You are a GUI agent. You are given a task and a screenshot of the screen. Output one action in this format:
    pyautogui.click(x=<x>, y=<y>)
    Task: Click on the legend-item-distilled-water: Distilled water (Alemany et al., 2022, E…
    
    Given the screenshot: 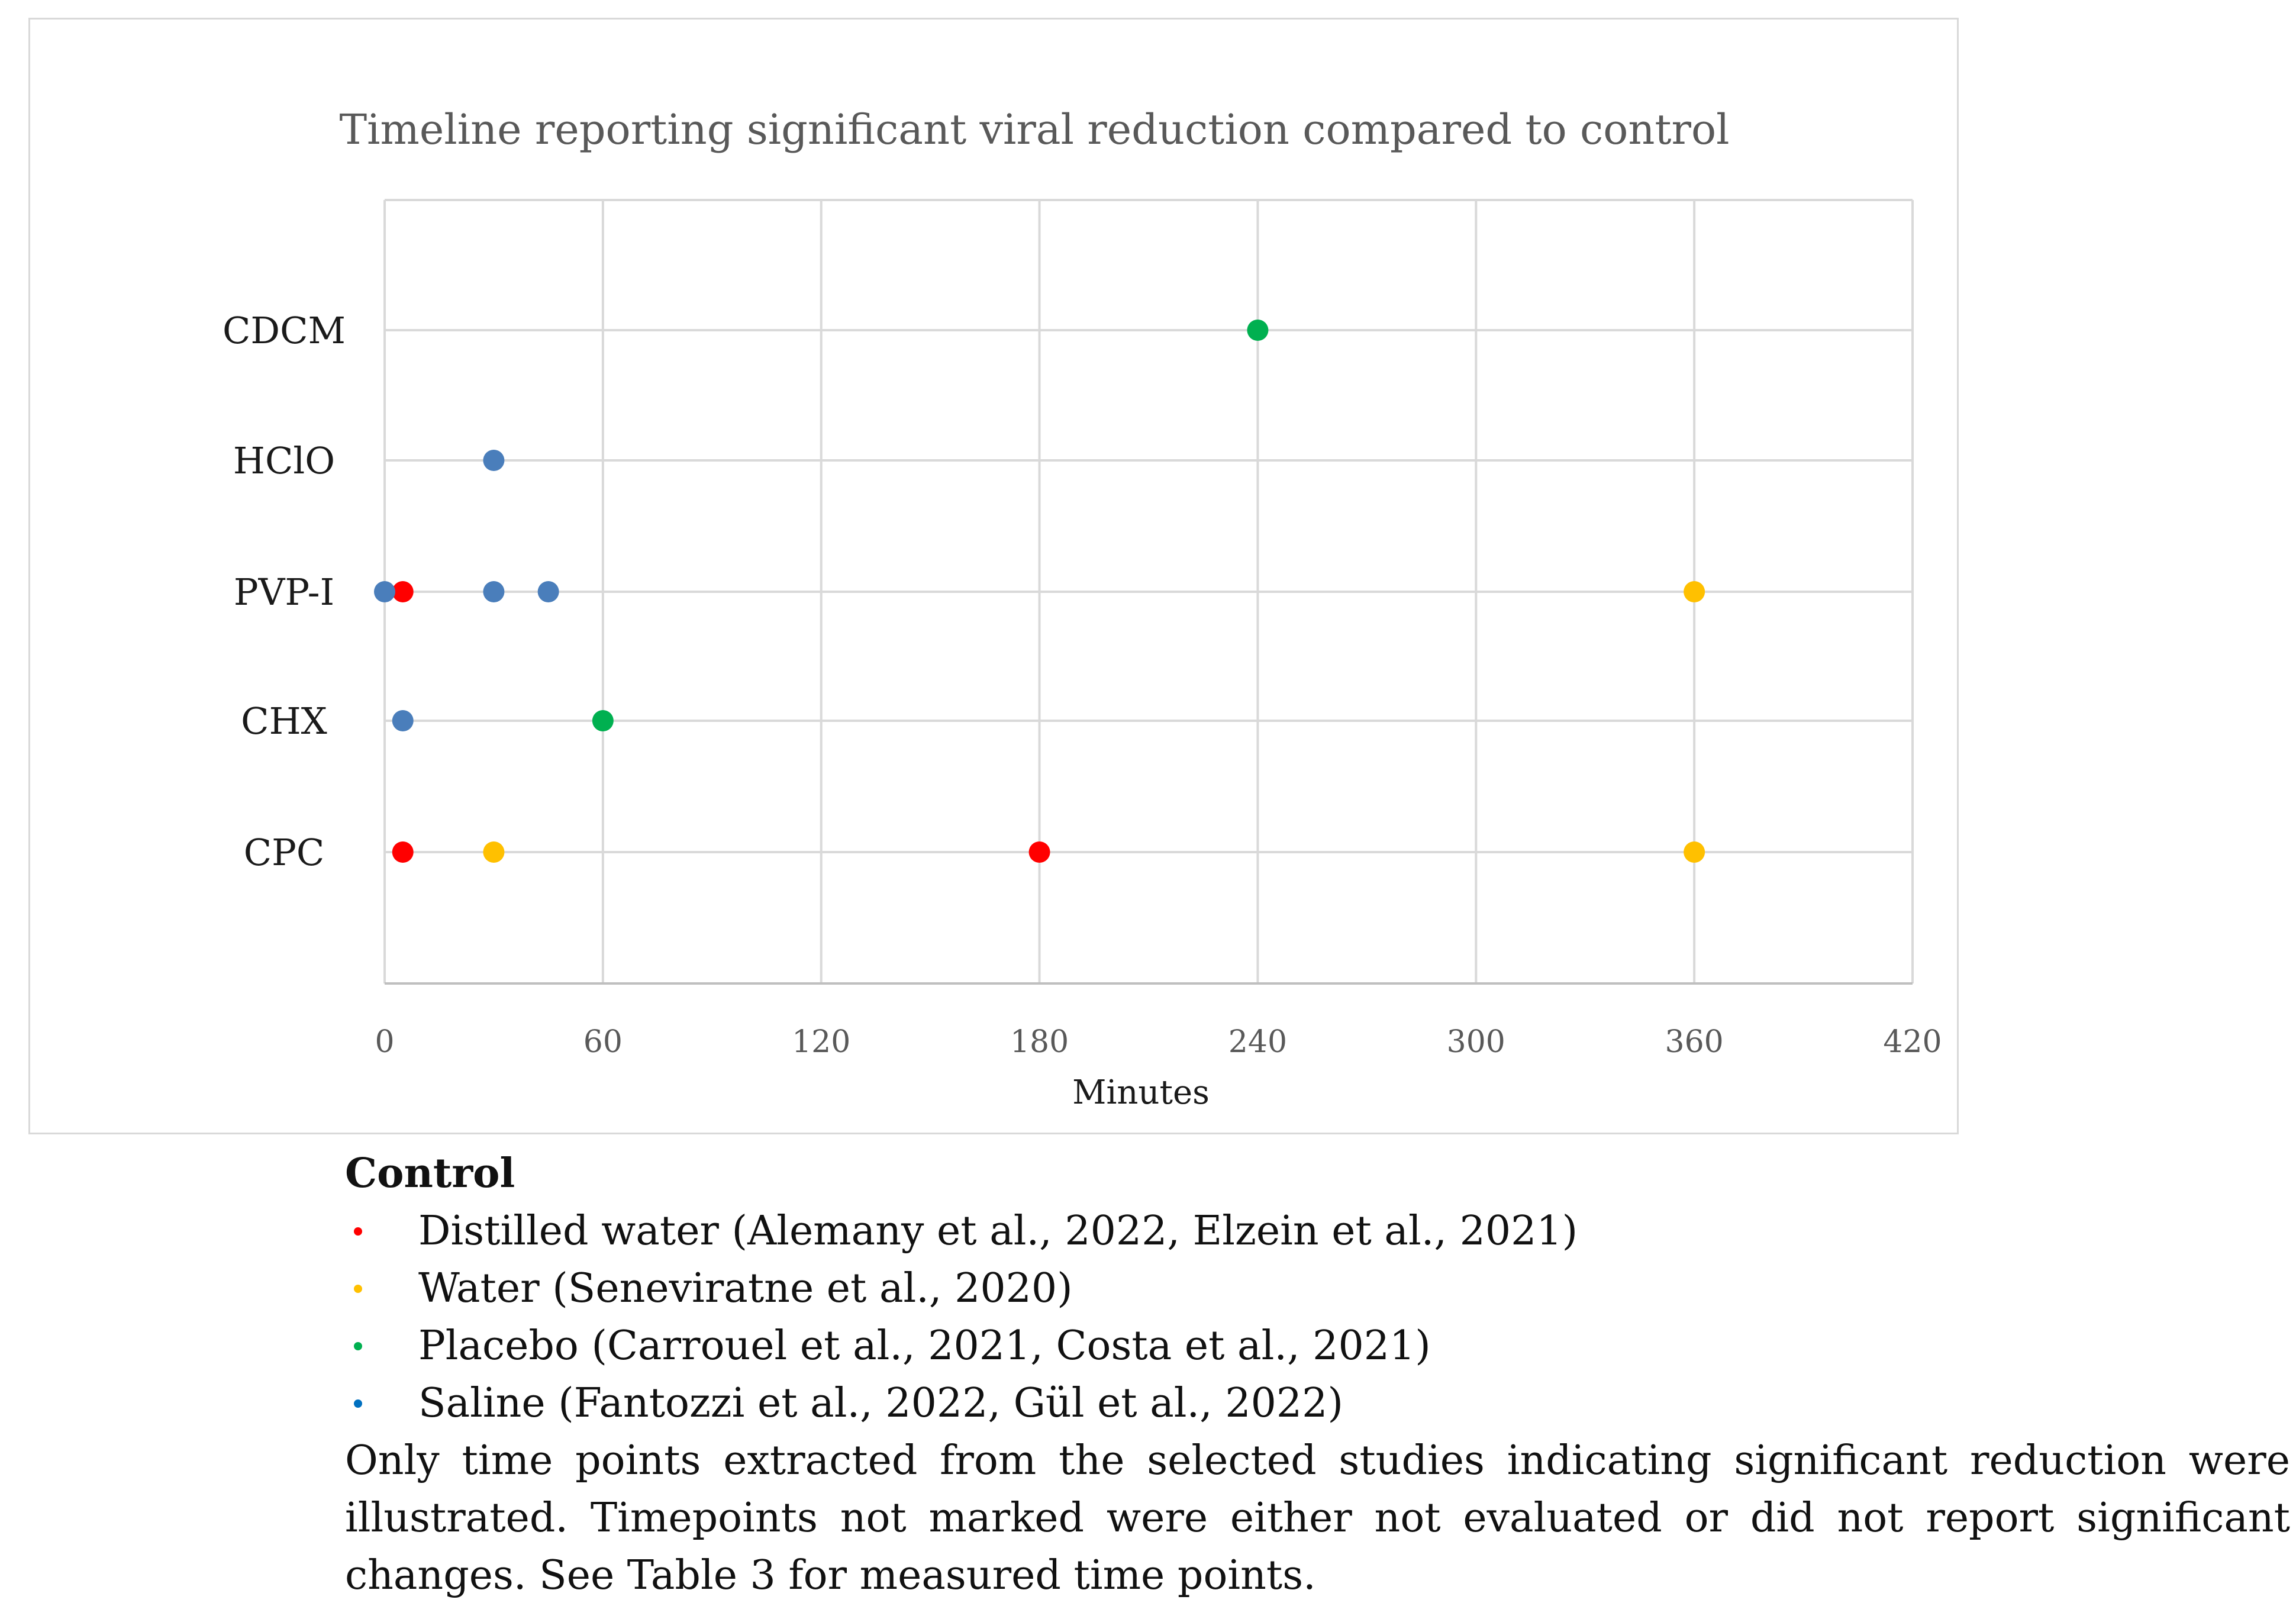 What is the action you would take?
    pyautogui.click(x=1317, y=1231)
    